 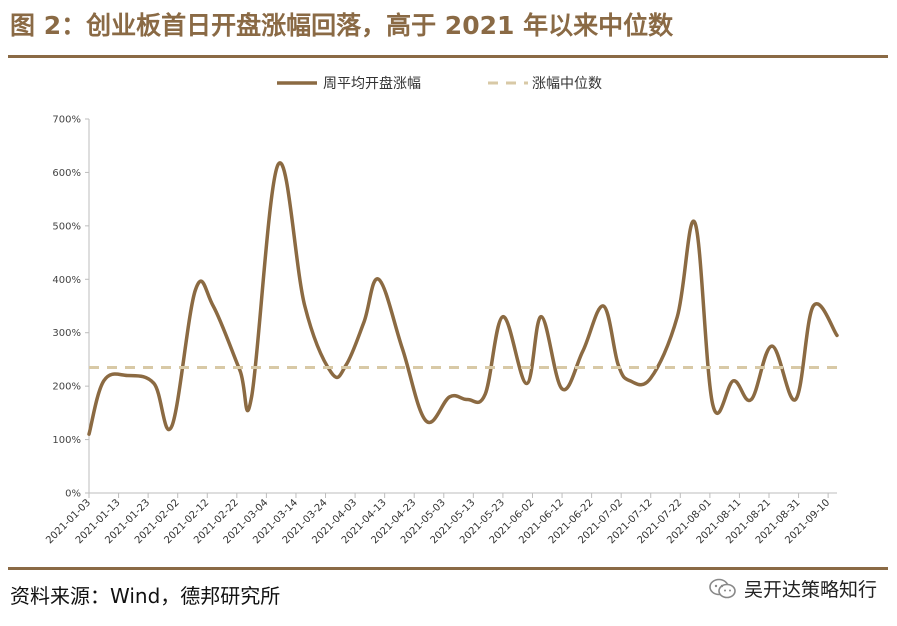 I want to click on y-tick-label: 0%, so click(x=73, y=494).